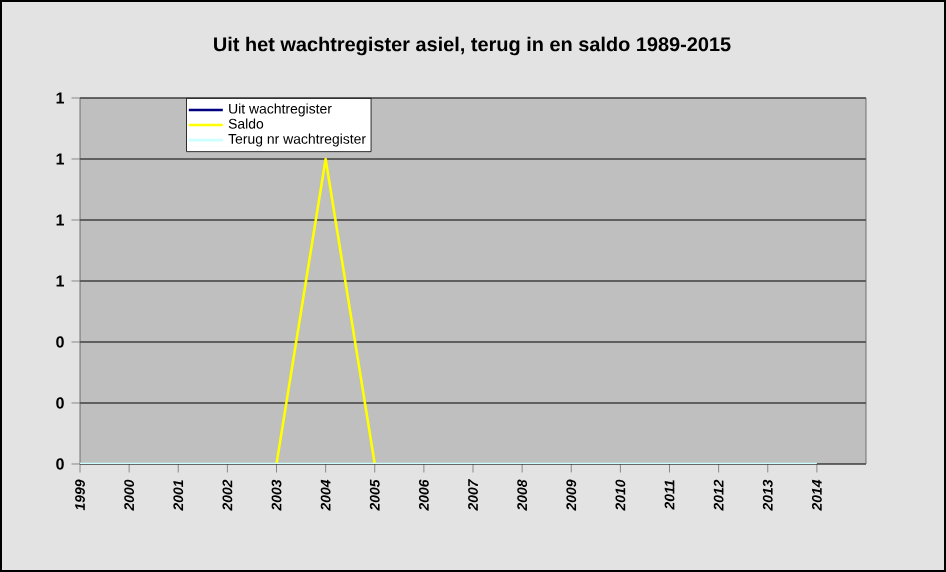  I want to click on chart-title: Uit het wachtregister asiel, terug in en saldo 1989-2015, so click(472, 46).